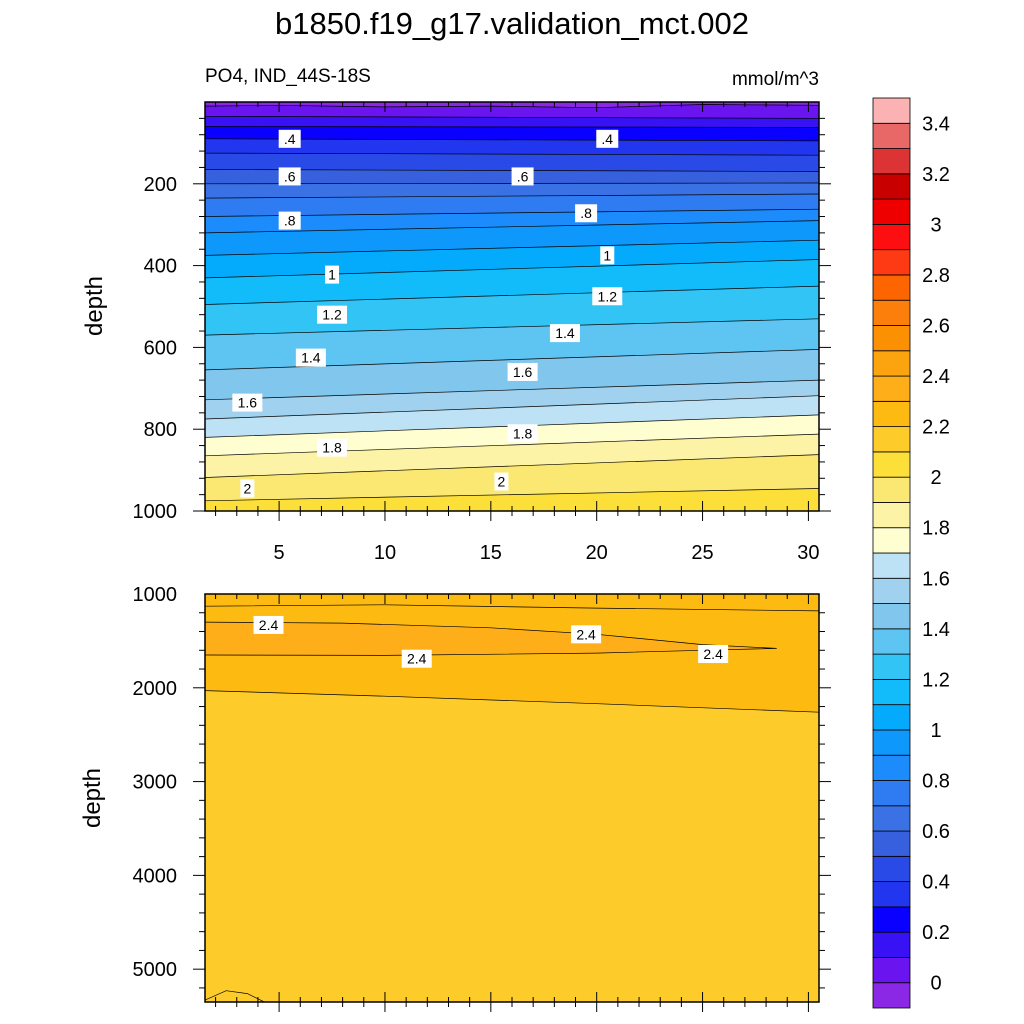 Image resolution: width=1024 pixels, height=1024 pixels. What do you see at coordinates (936, 680) in the screenshot?
I see `colorbar-tick-label: 1.2` at bounding box center [936, 680].